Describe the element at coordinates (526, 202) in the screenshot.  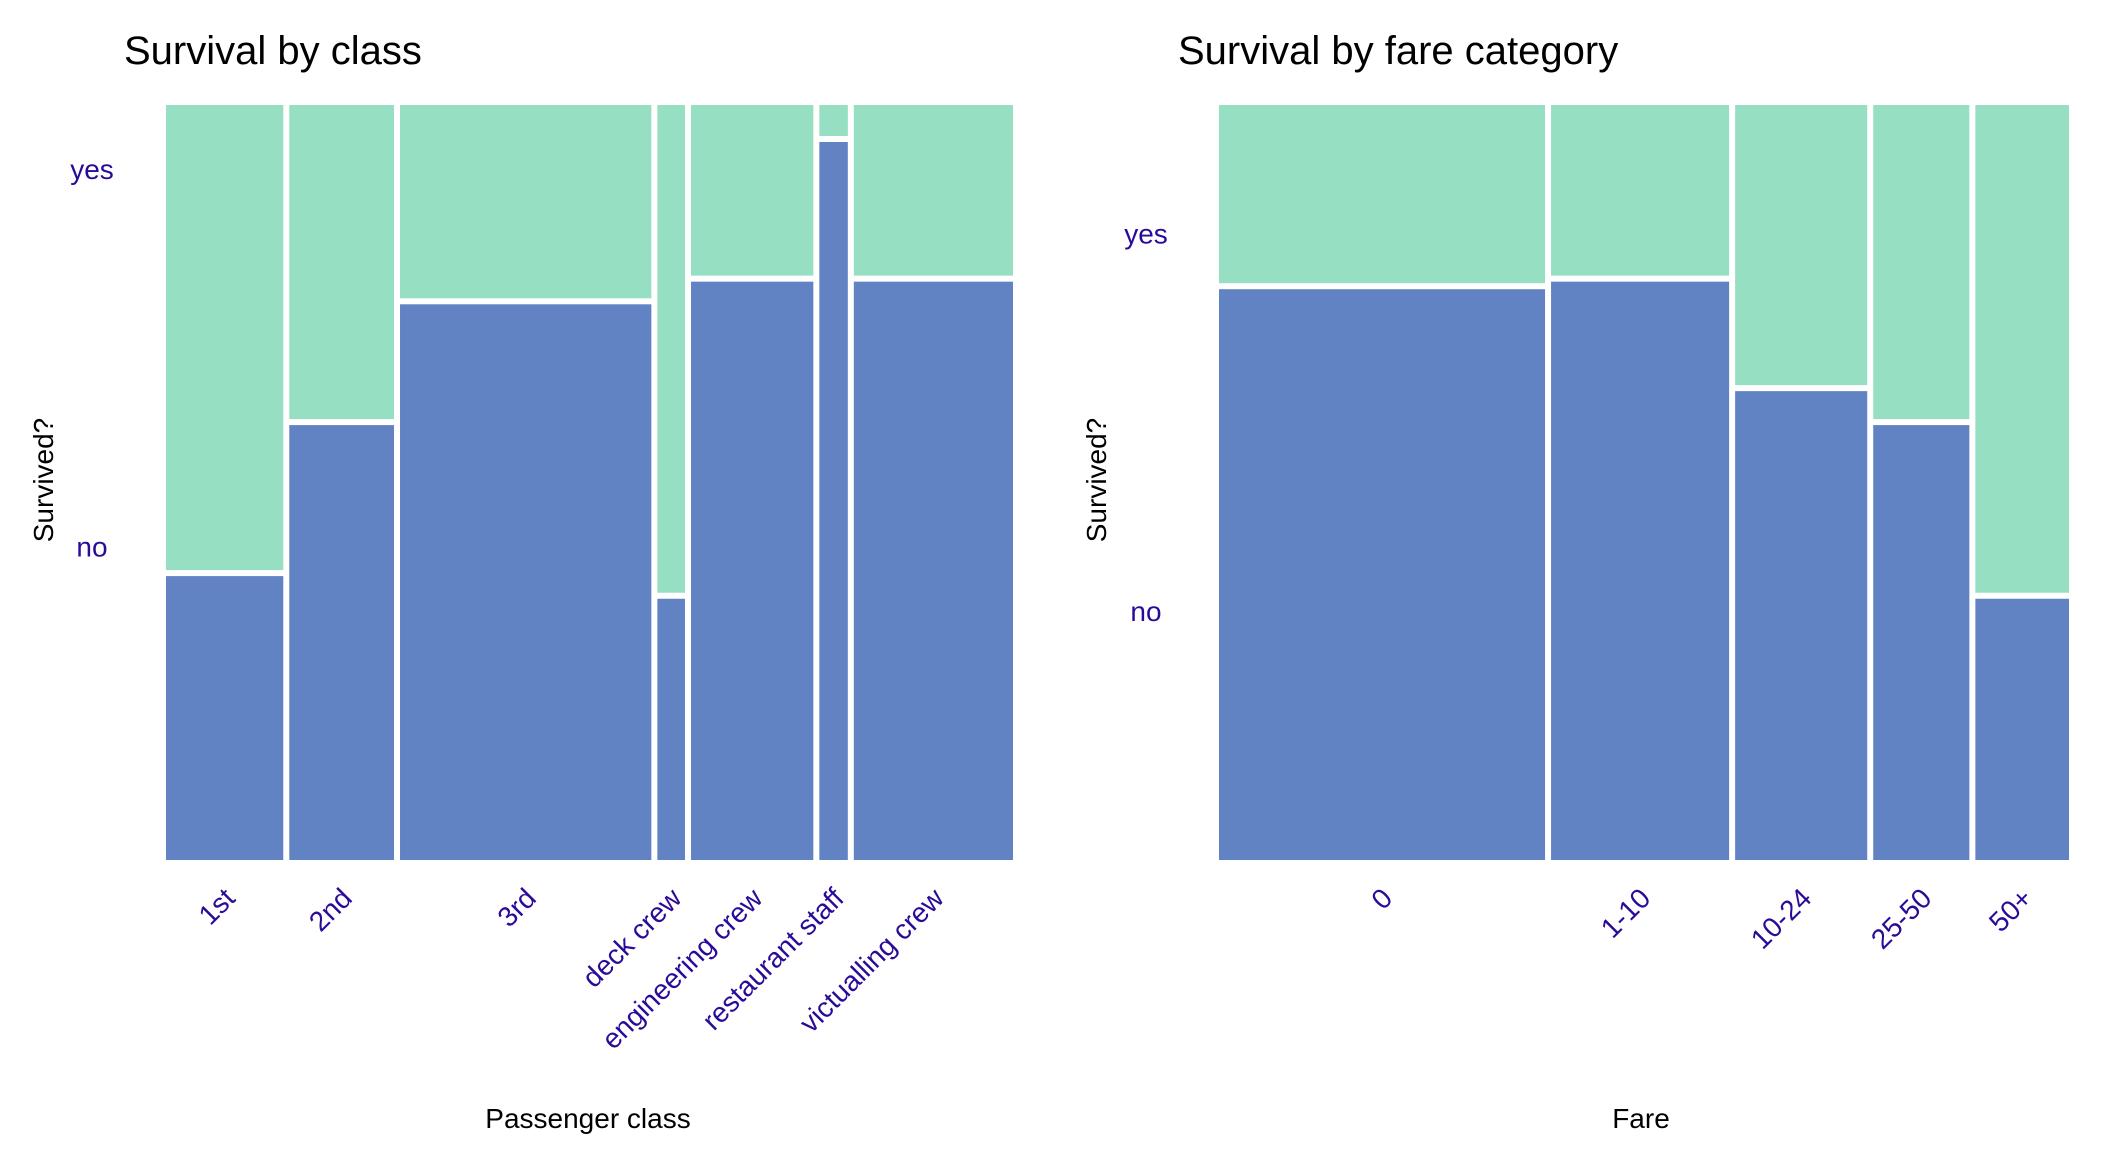
I see `mosaic-tile-3rd-yes` at that location.